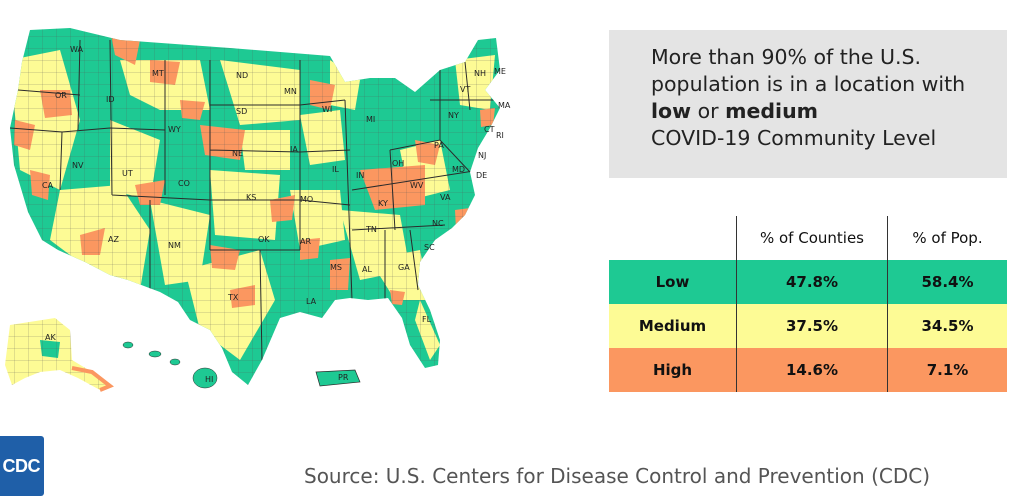 The image size is (1024, 503). Describe the element at coordinates (370, 119) in the screenshot. I see `state-label-mi: MI` at that location.